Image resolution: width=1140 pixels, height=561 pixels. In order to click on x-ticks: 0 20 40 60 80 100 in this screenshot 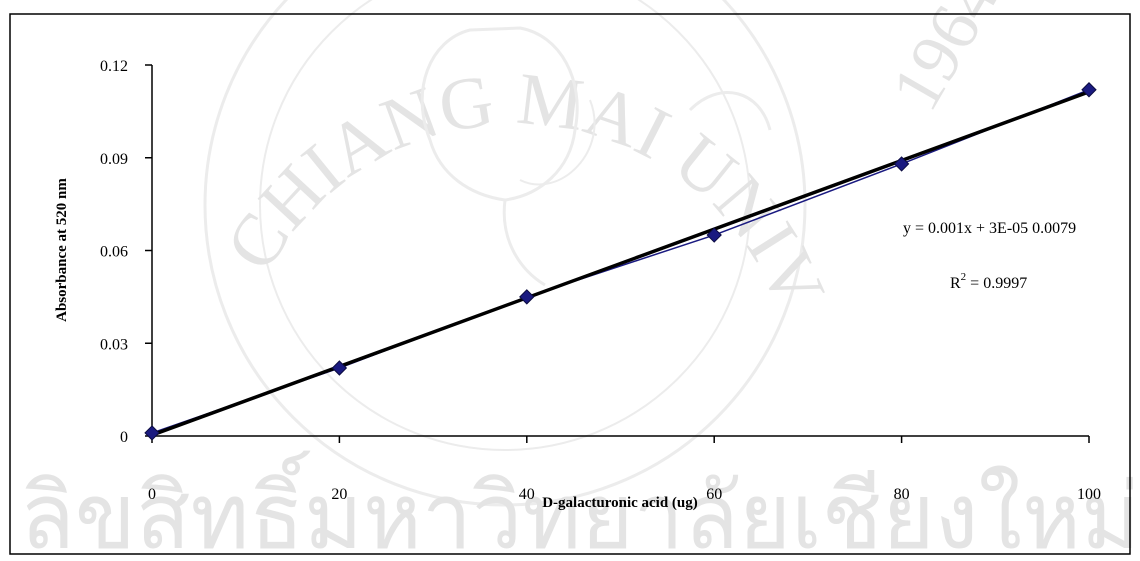, I will do `click(624, 469)`.